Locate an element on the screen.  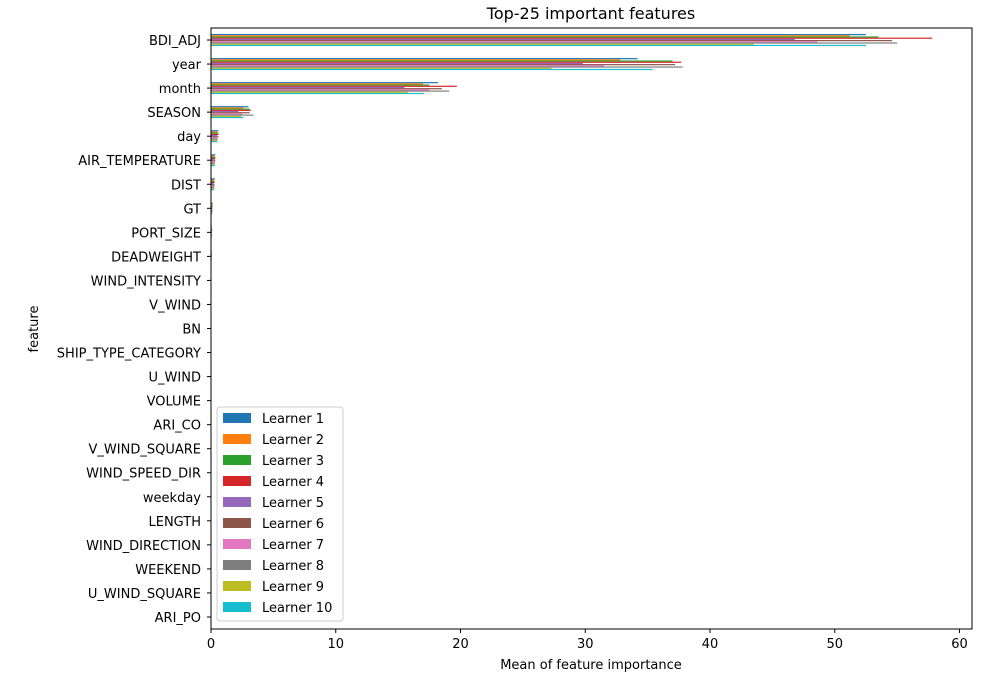
legend-label: Learner 10 is located at coordinates (297, 608).